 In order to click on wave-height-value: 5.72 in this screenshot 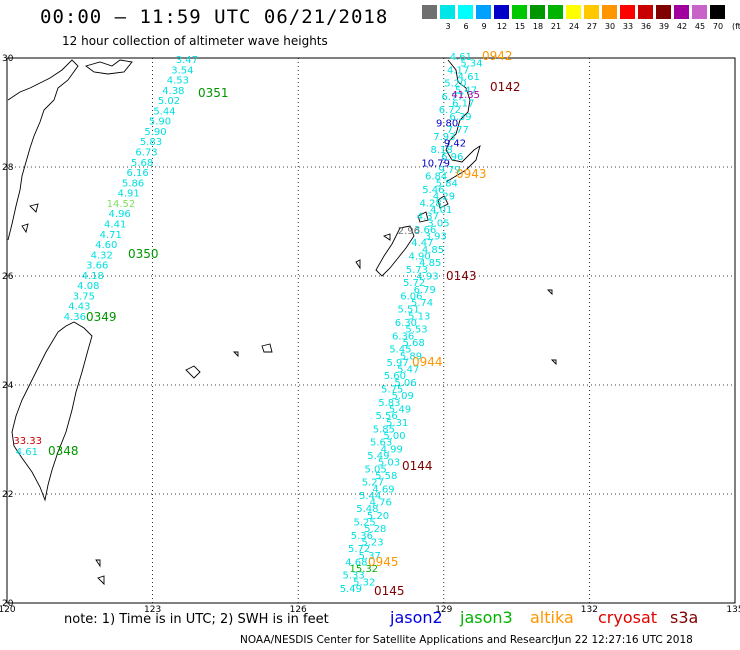, I will do `click(359, 549)`.